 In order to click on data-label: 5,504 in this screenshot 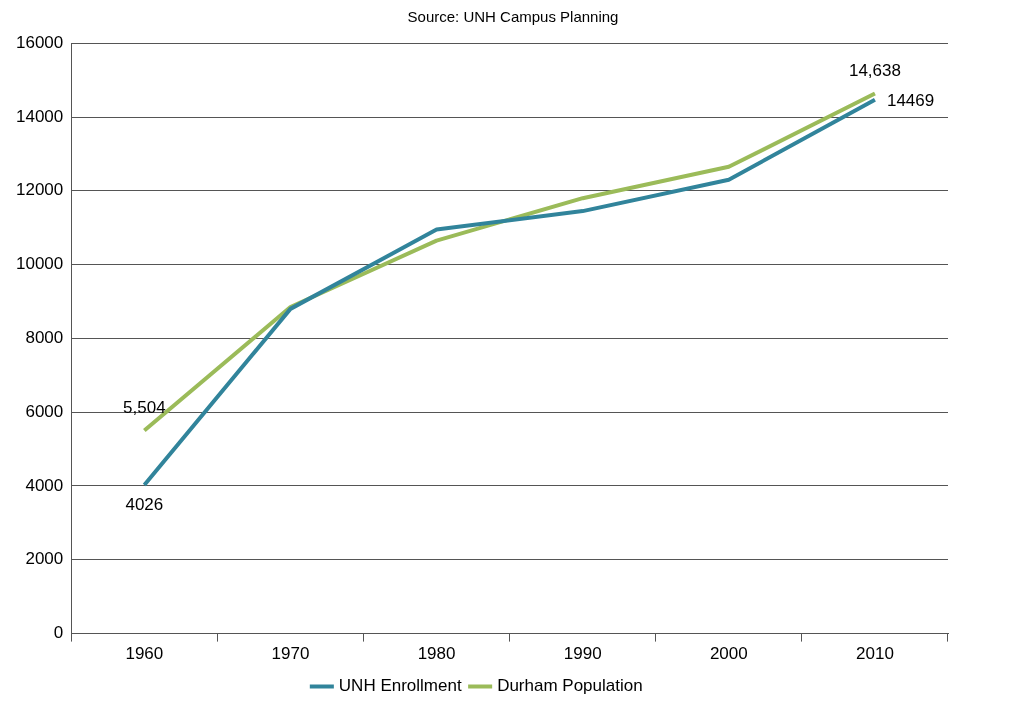, I will do `click(144, 407)`.